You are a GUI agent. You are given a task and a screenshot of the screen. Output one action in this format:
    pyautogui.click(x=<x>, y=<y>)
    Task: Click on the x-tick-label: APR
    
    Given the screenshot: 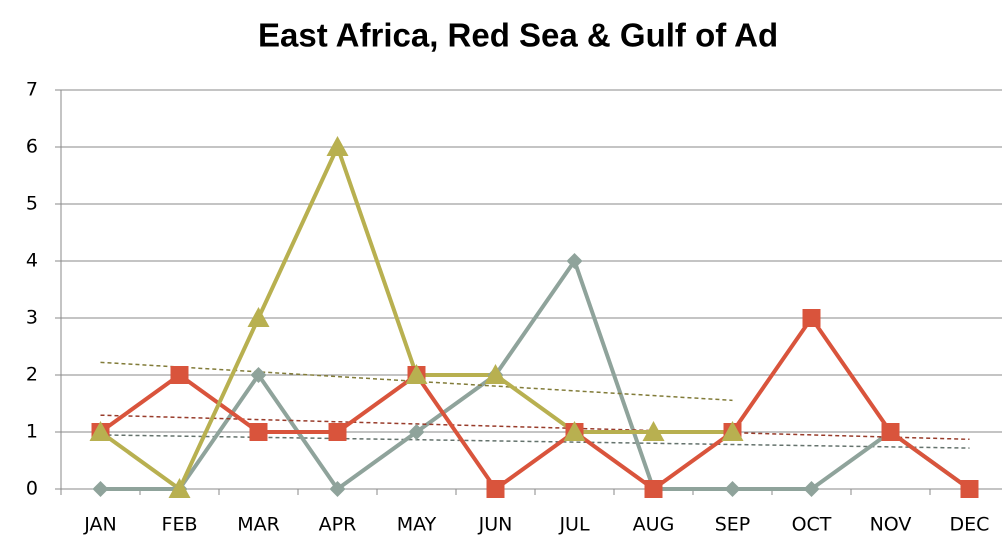 What is the action you would take?
    pyautogui.click(x=338, y=525)
    